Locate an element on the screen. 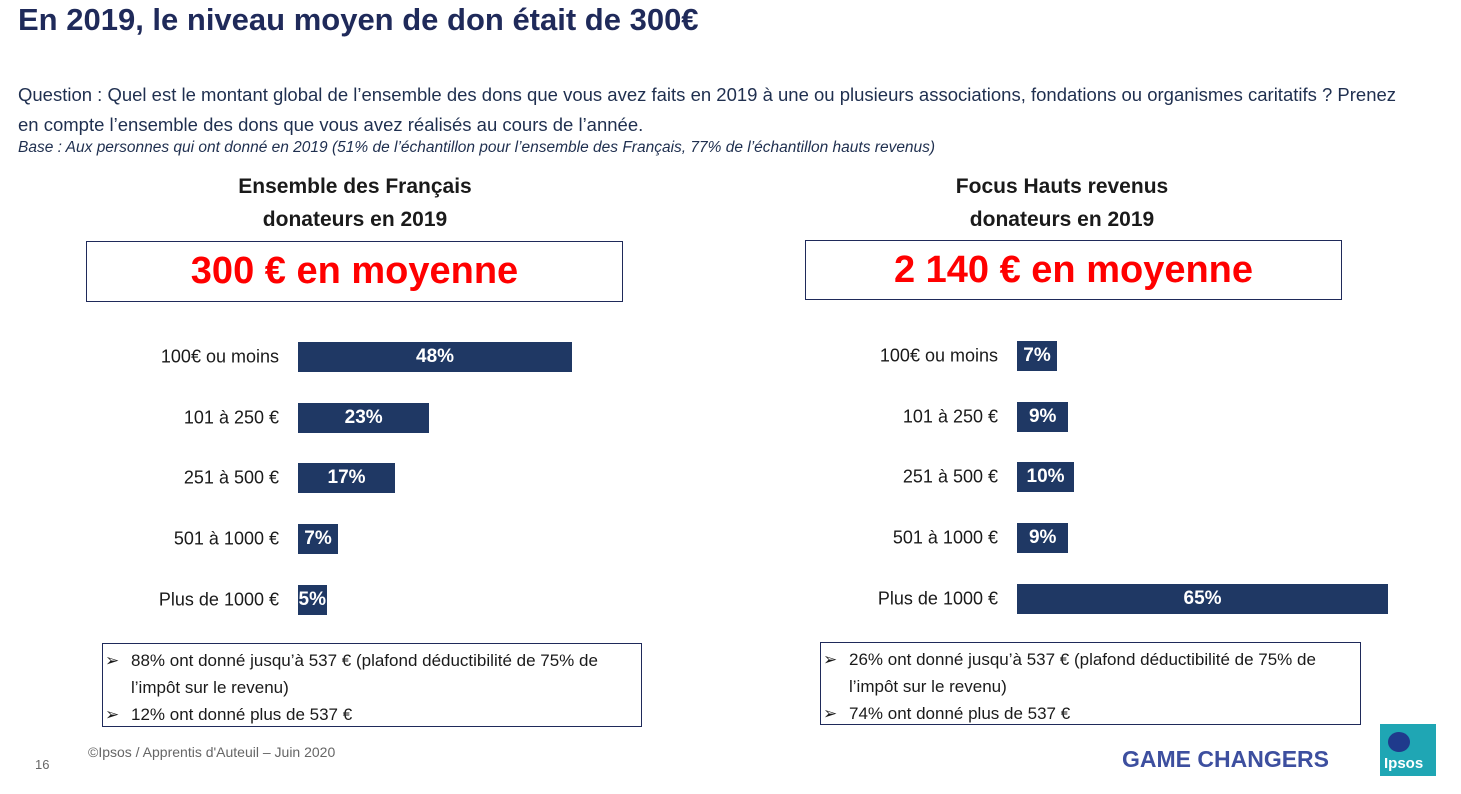 The width and height of the screenshot is (1461, 794). page-number: 16 is located at coordinates (42, 764).